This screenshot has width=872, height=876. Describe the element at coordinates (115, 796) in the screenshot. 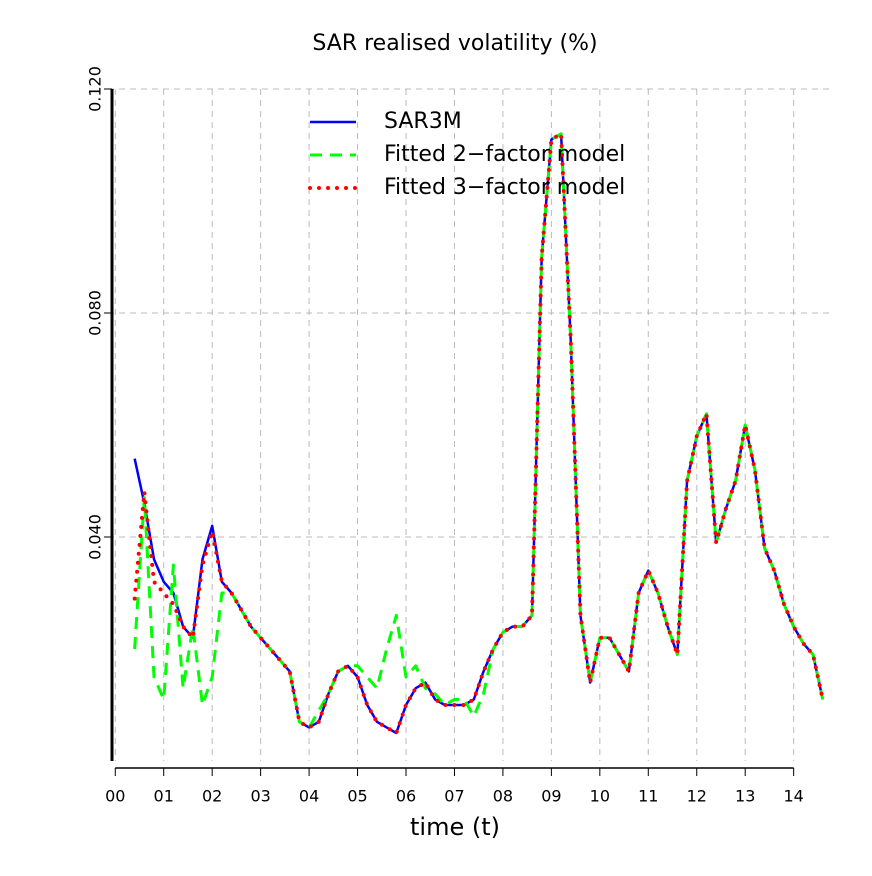

I see `x-tick-label: 00` at that location.